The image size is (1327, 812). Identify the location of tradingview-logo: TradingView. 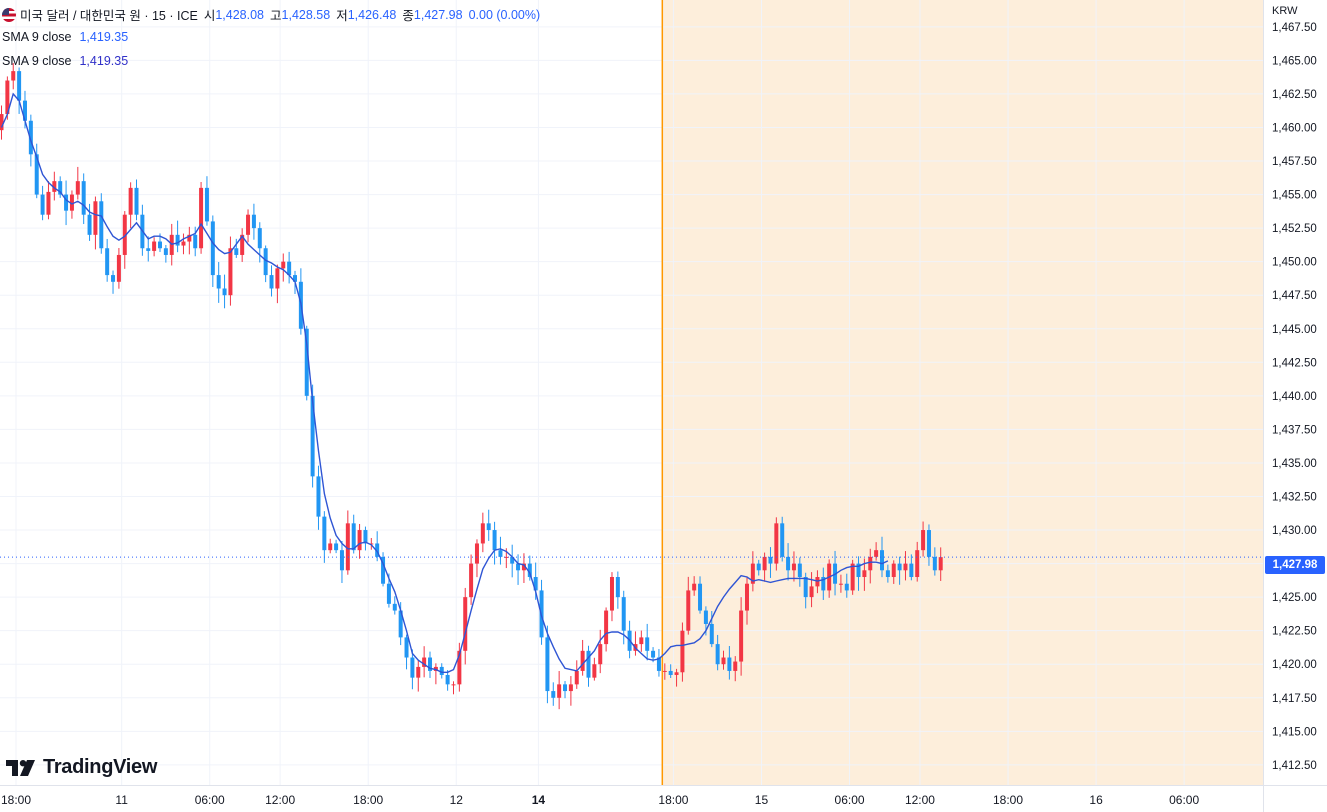
(81, 767).